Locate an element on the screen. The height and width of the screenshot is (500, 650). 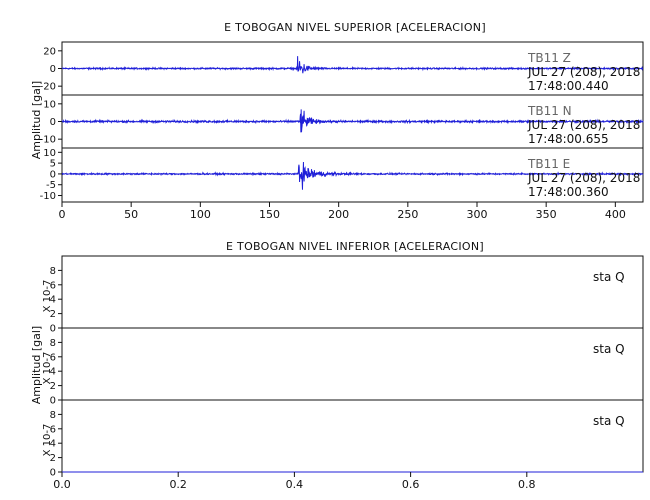
trace-line-e is located at coordinates (352, 176).